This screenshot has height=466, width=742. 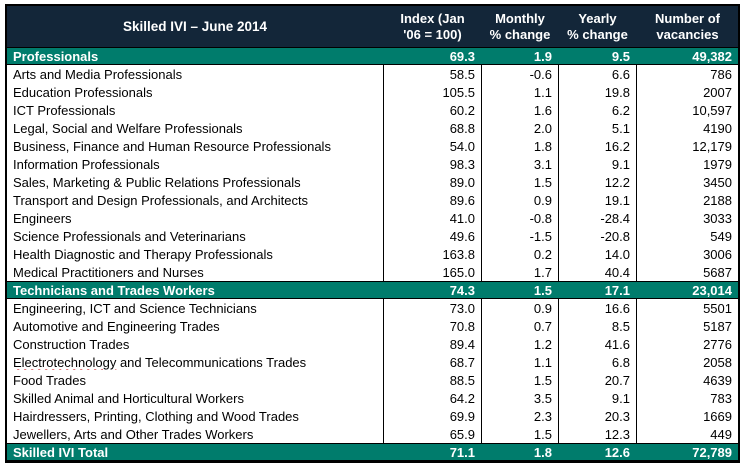 What do you see at coordinates (712, 452) in the screenshot?
I see `vacancies-cell: 72,789` at bounding box center [712, 452].